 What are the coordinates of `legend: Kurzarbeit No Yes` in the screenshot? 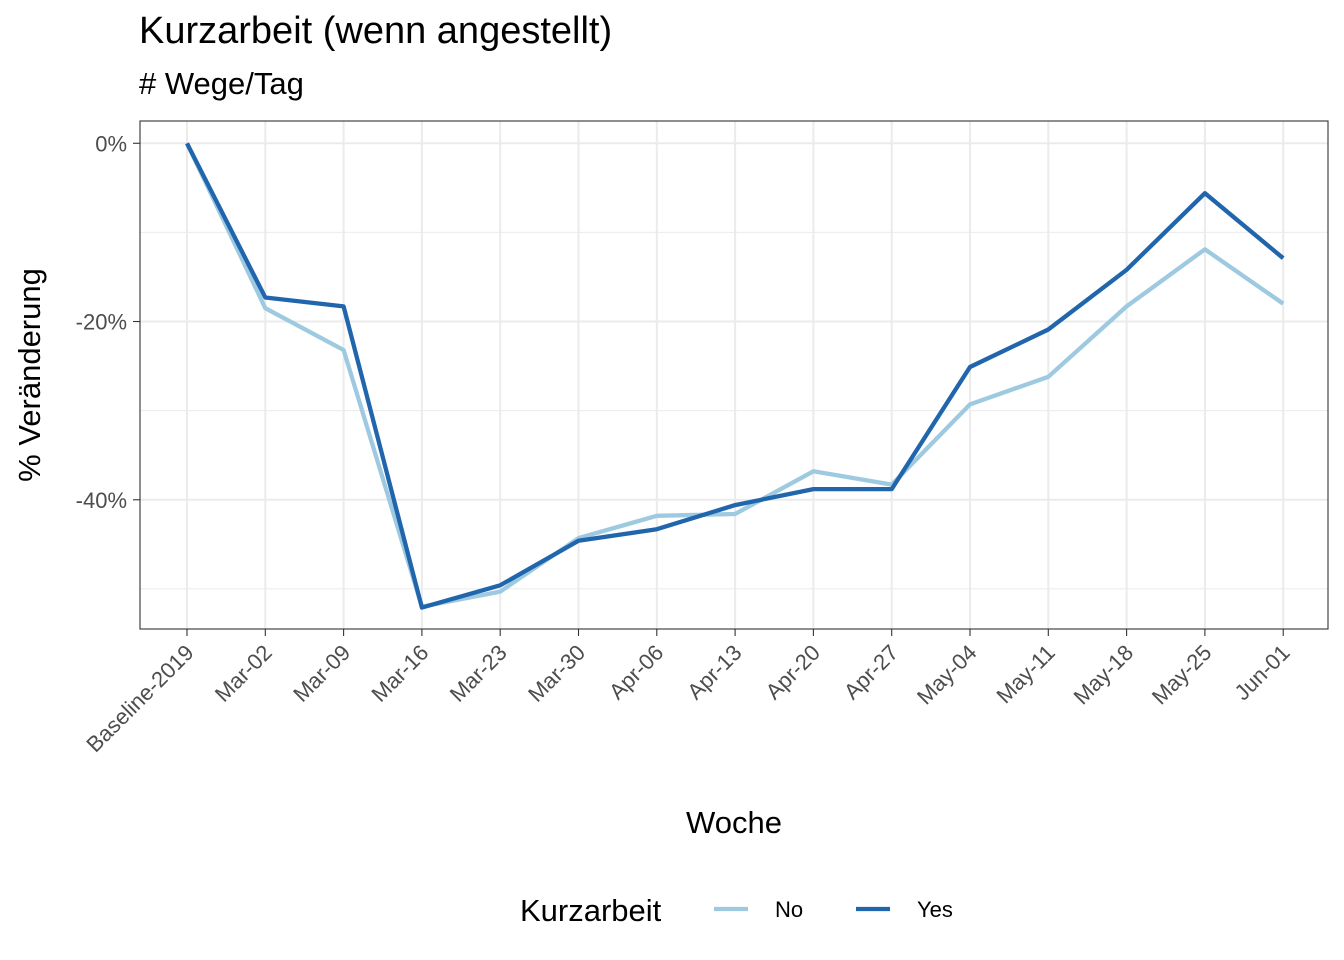 It's located at (736, 910).